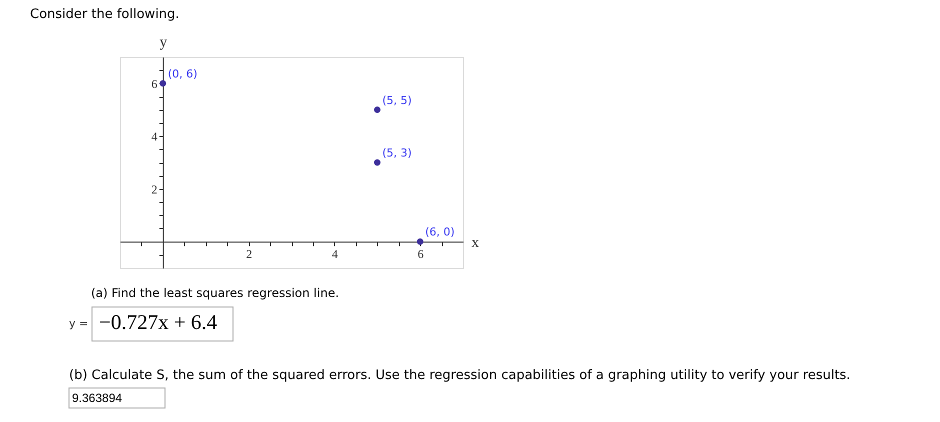 This screenshot has height=422, width=940. Describe the element at coordinates (105, 14) in the screenshot. I see `chart-title: Consider the following.` at that location.